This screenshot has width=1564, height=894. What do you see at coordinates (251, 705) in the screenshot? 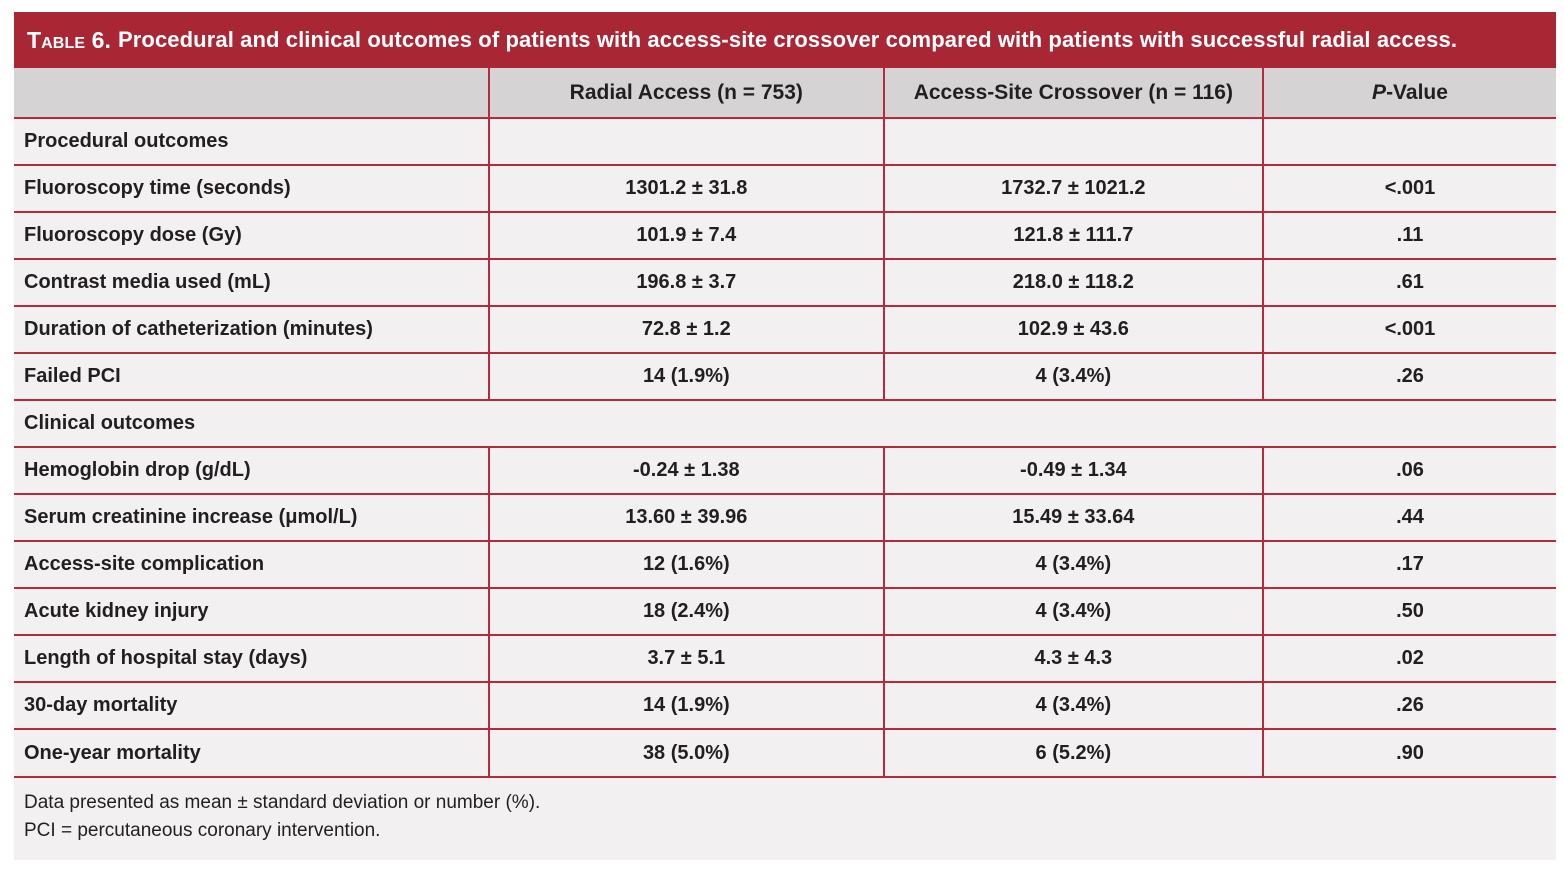
I see `outcome-label: 30-day mortality` at bounding box center [251, 705].